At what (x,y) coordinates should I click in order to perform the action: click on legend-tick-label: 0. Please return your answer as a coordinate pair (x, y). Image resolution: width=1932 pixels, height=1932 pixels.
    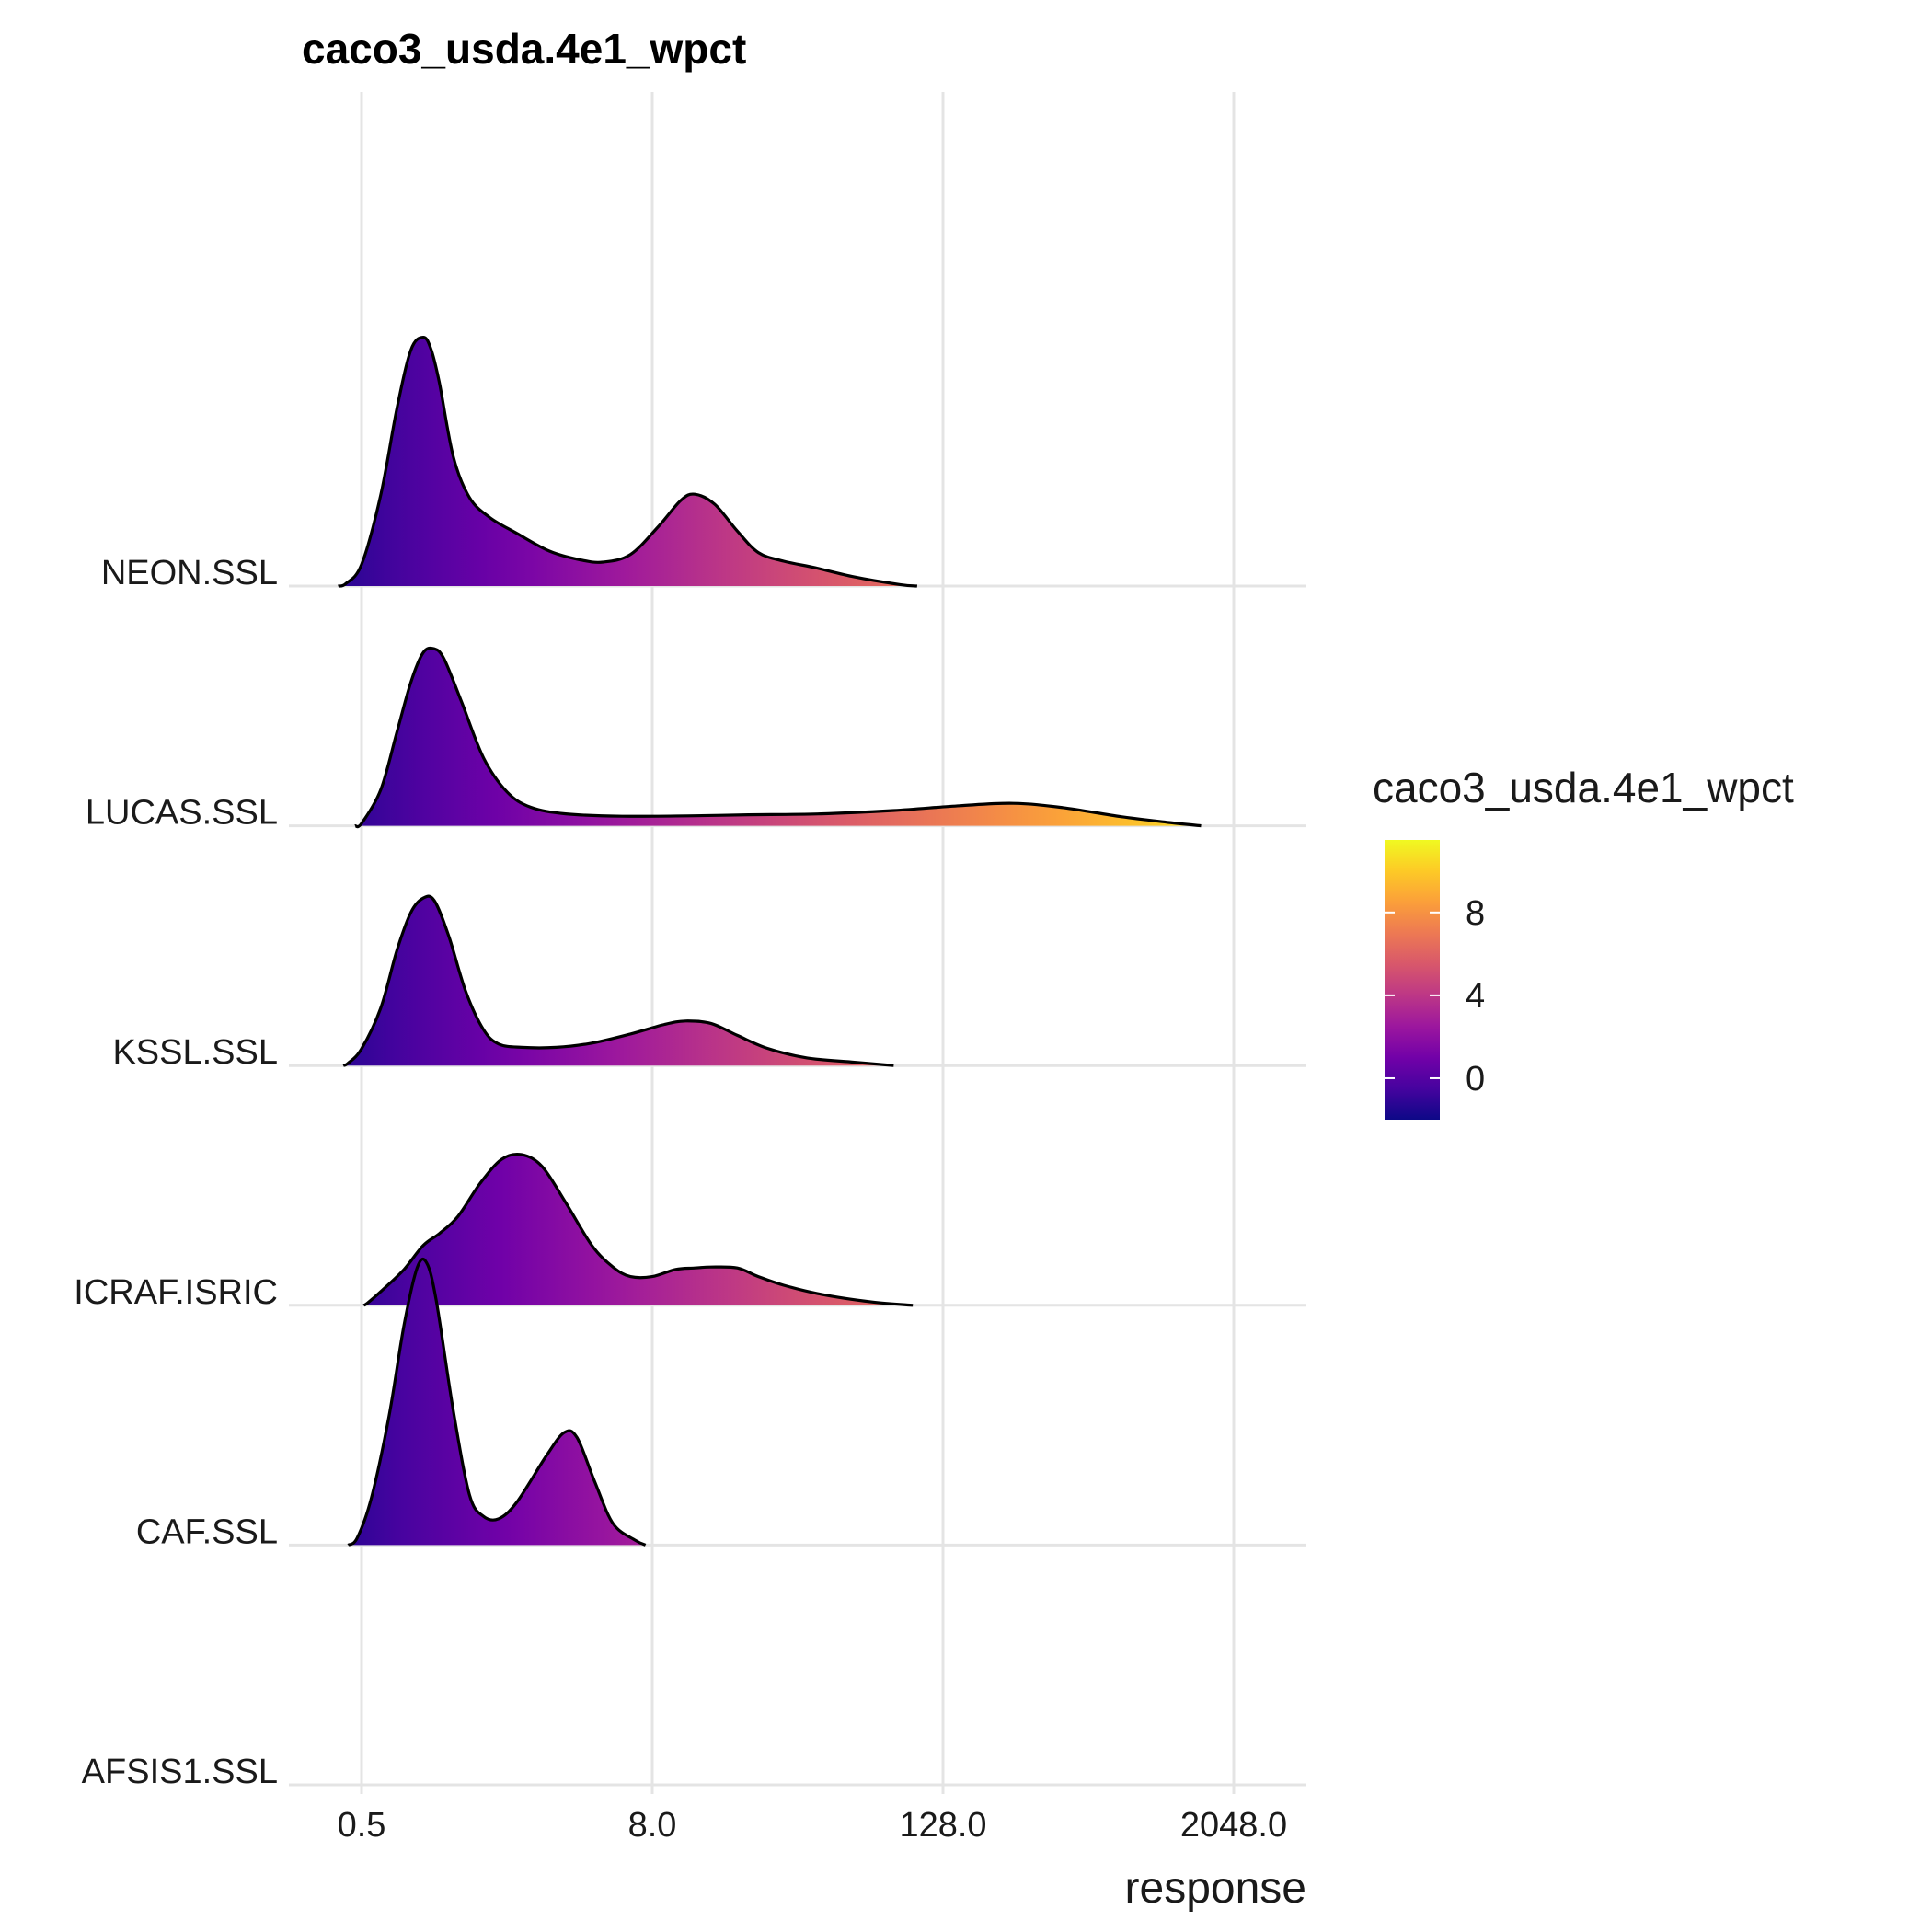
    Looking at the image, I should click on (1475, 1079).